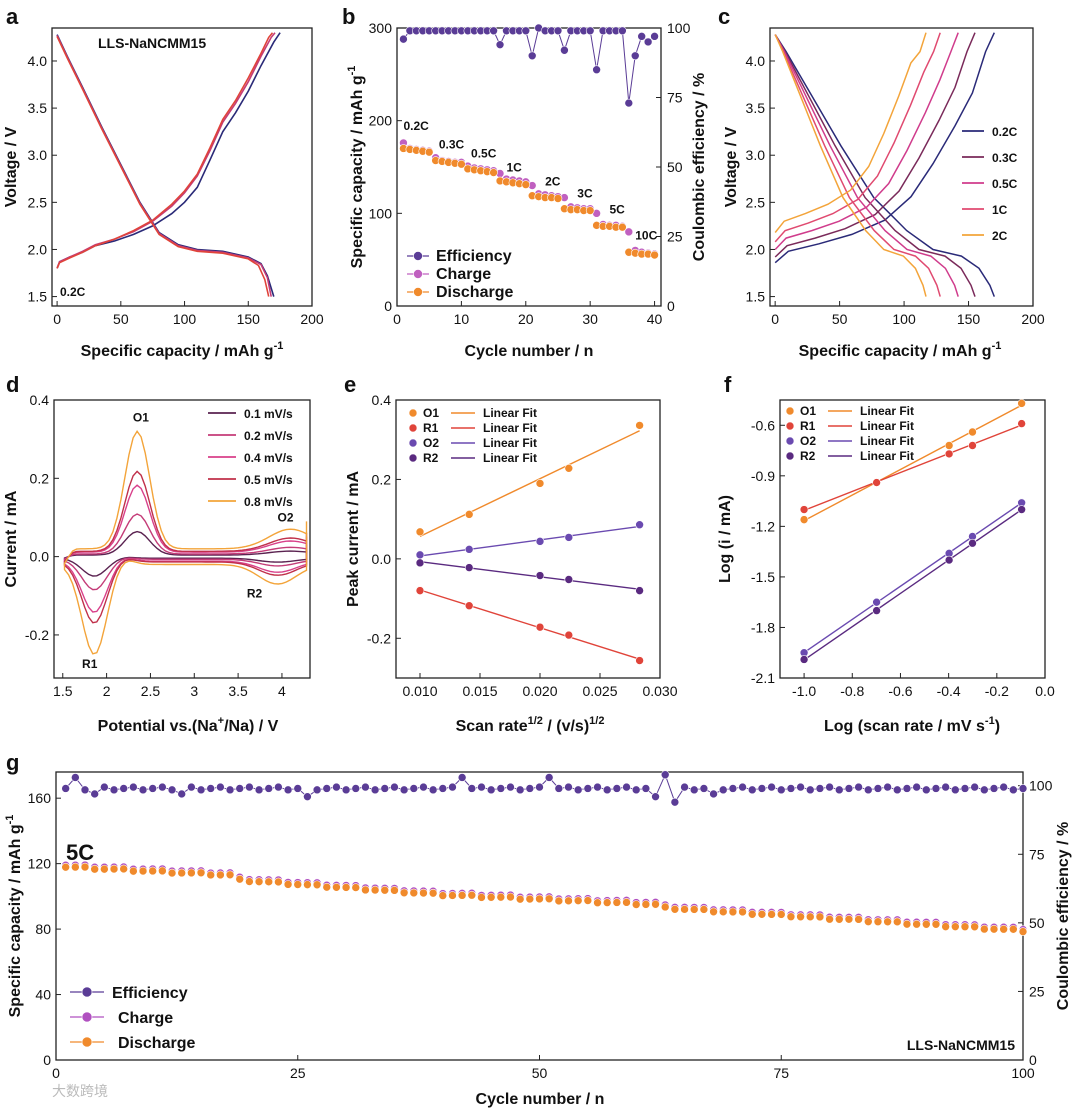  Describe the element at coordinates (1000, 236) in the screenshot. I see `panel-c-legend-label: 2C` at that location.